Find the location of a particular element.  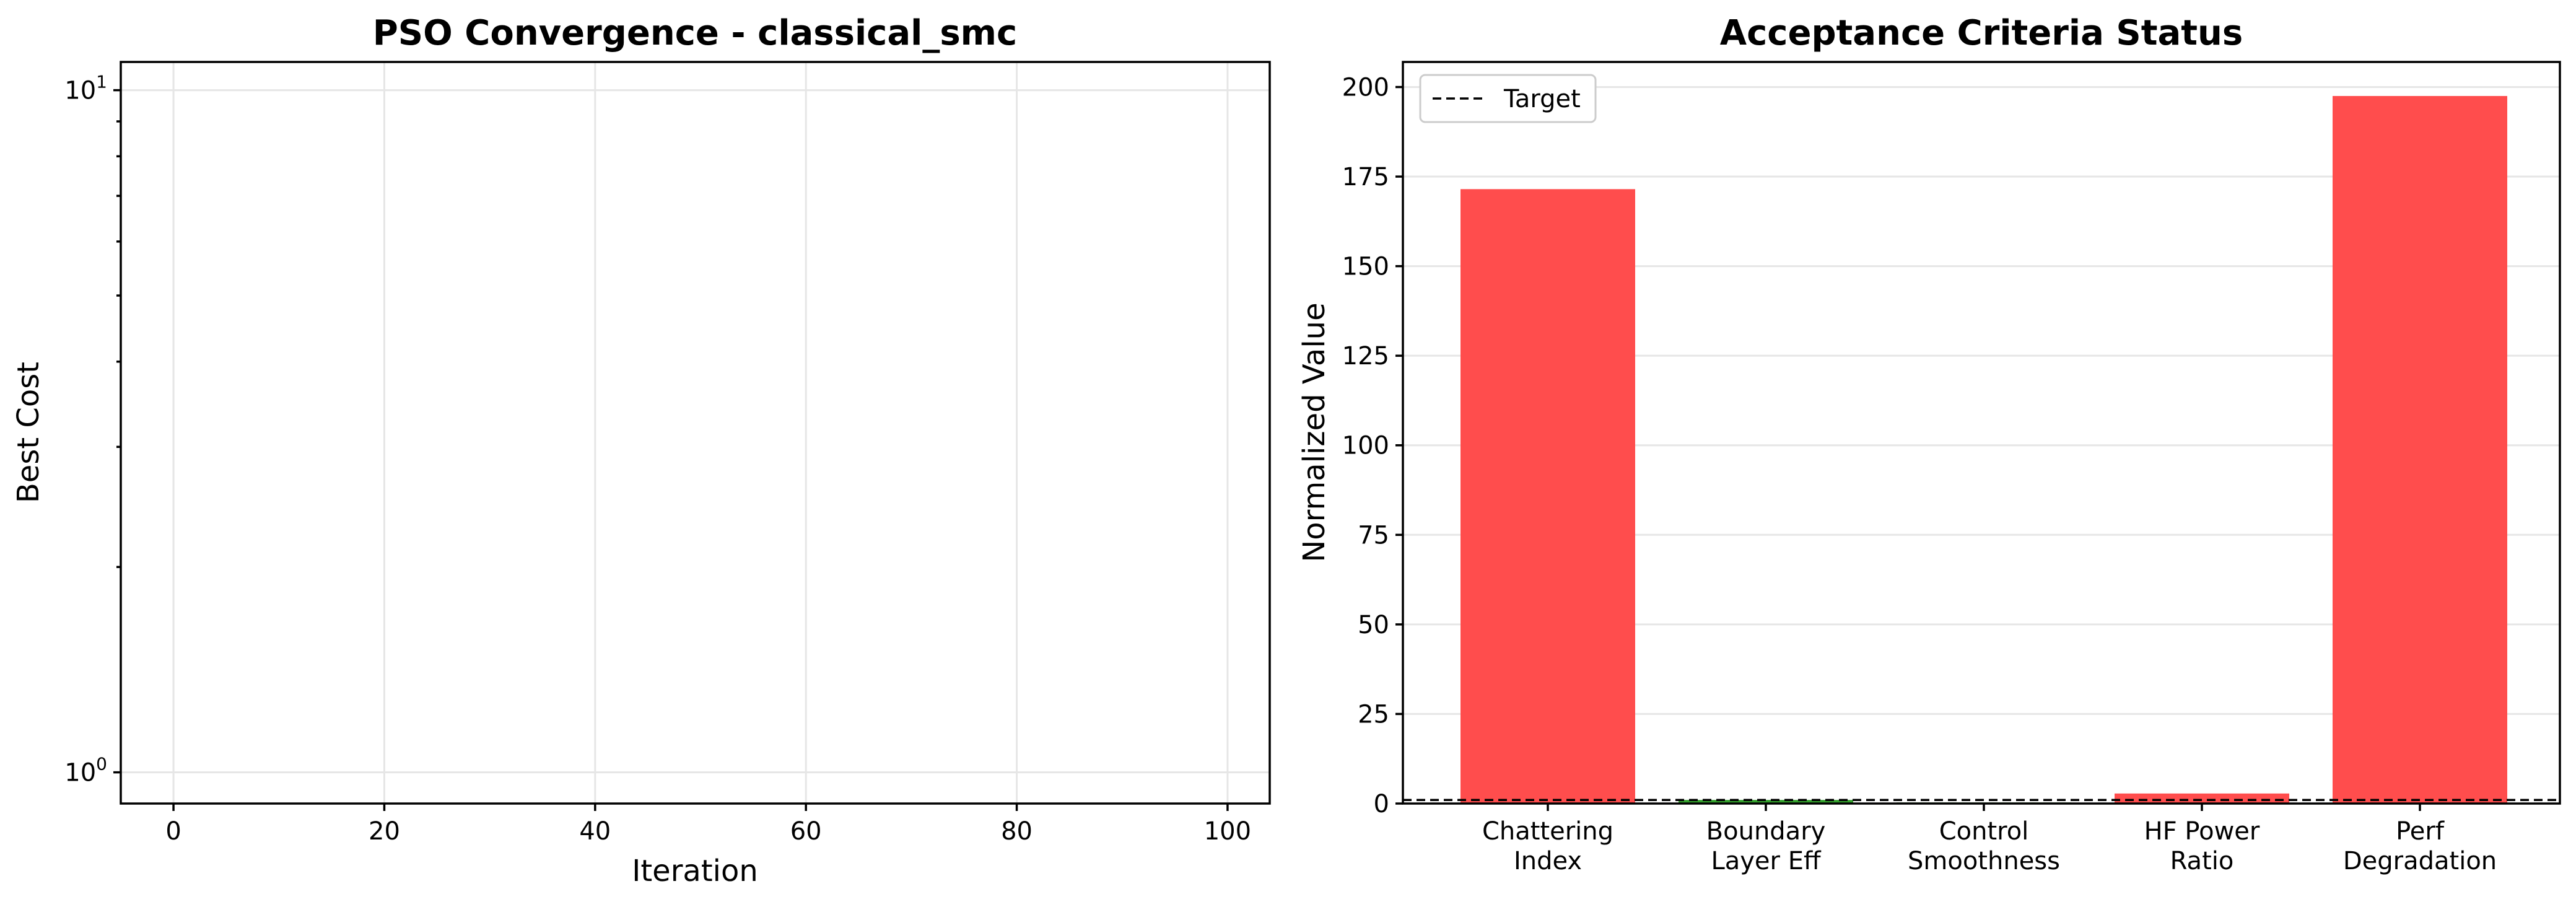

bar-perf-degradation is located at coordinates (2420, 449).